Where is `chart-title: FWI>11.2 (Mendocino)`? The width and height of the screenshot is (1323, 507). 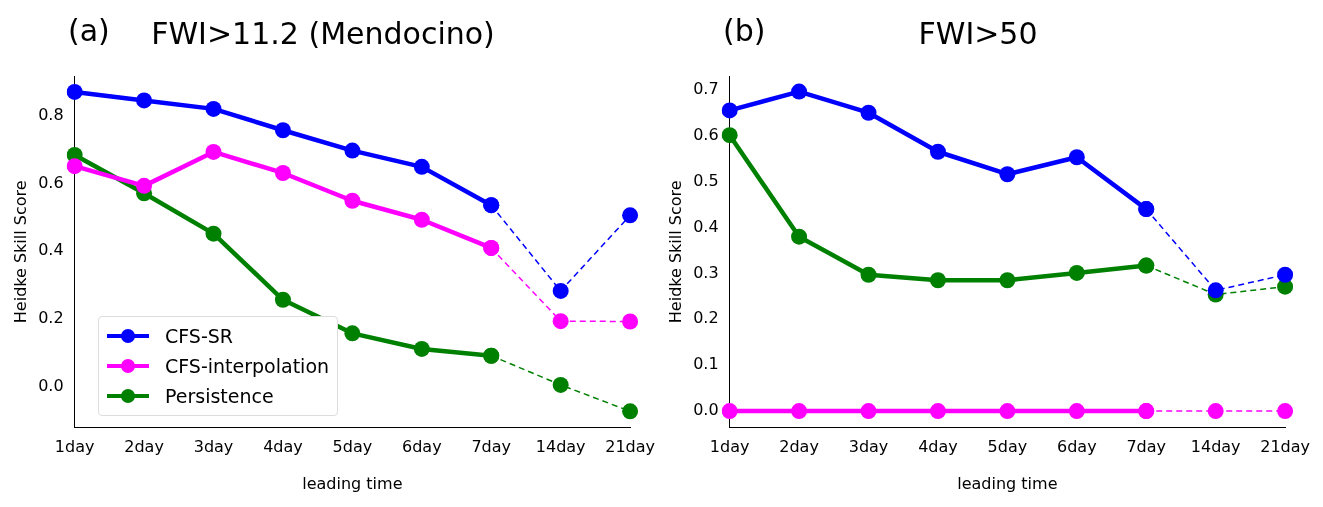 chart-title: FWI>11.2 (Mendocino) is located at coordinates (323, 33).